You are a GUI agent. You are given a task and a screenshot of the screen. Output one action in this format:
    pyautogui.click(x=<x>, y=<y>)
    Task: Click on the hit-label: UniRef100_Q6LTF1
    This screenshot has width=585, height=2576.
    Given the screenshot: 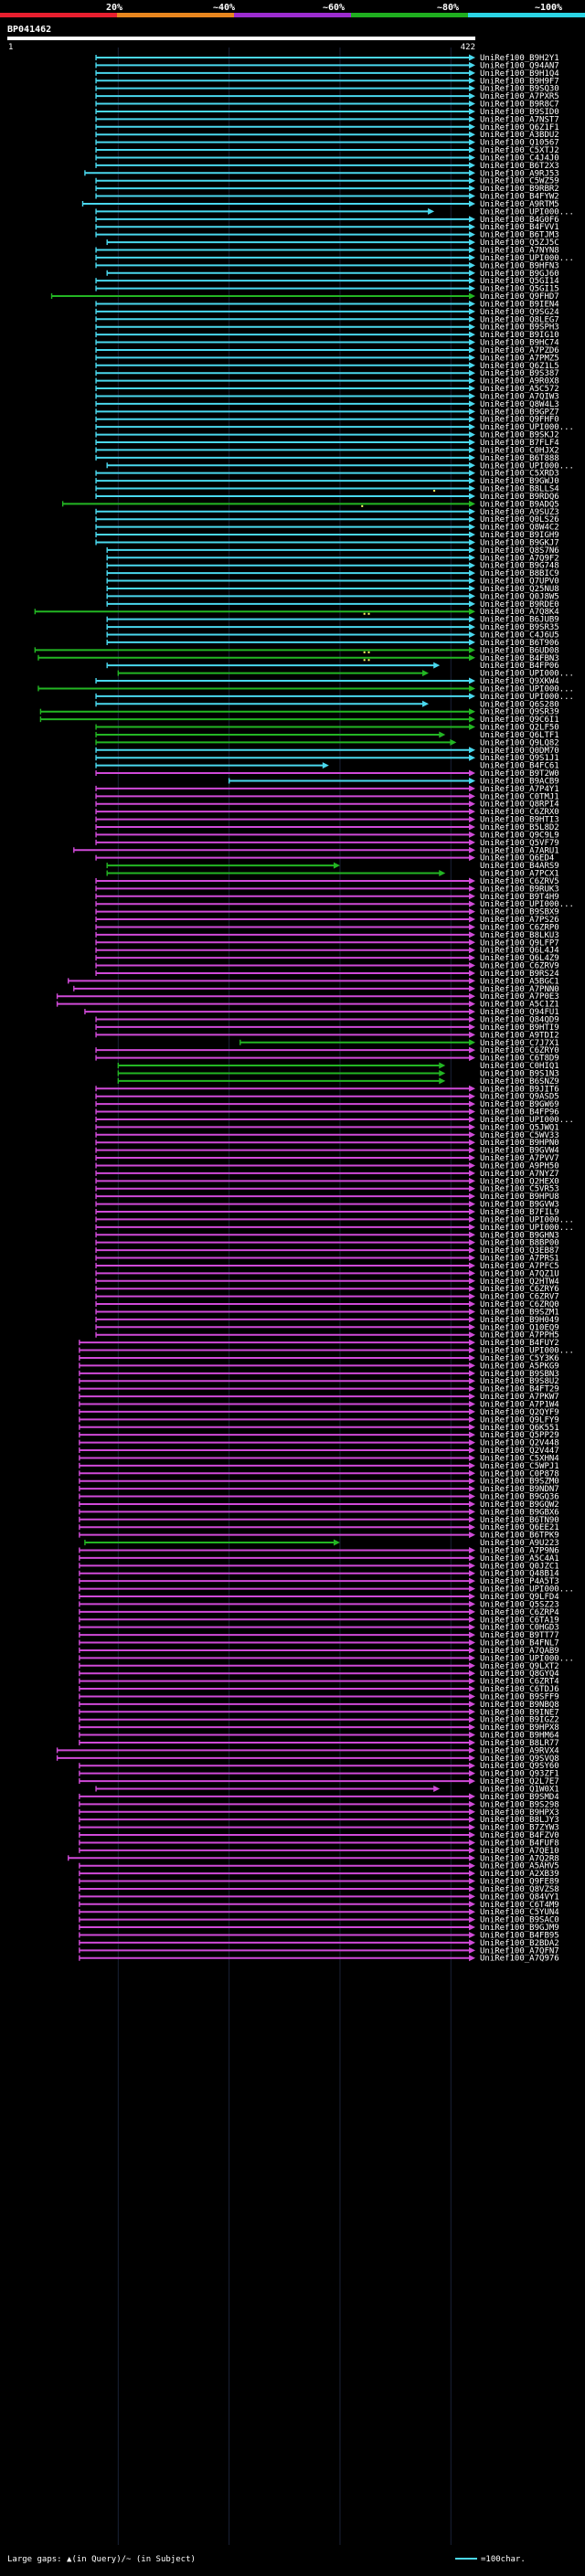 What is the action you would take?
    pyautogui.click(x=519, y=735)
    